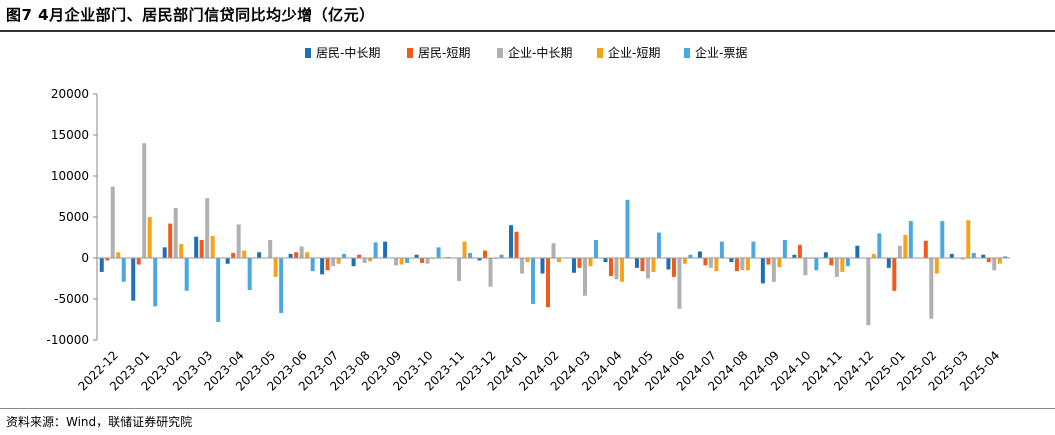  I want to click on chart-title: 图7 4月企业部门、居民部门信贷同比均少增（亿元）, so click(190, 15).